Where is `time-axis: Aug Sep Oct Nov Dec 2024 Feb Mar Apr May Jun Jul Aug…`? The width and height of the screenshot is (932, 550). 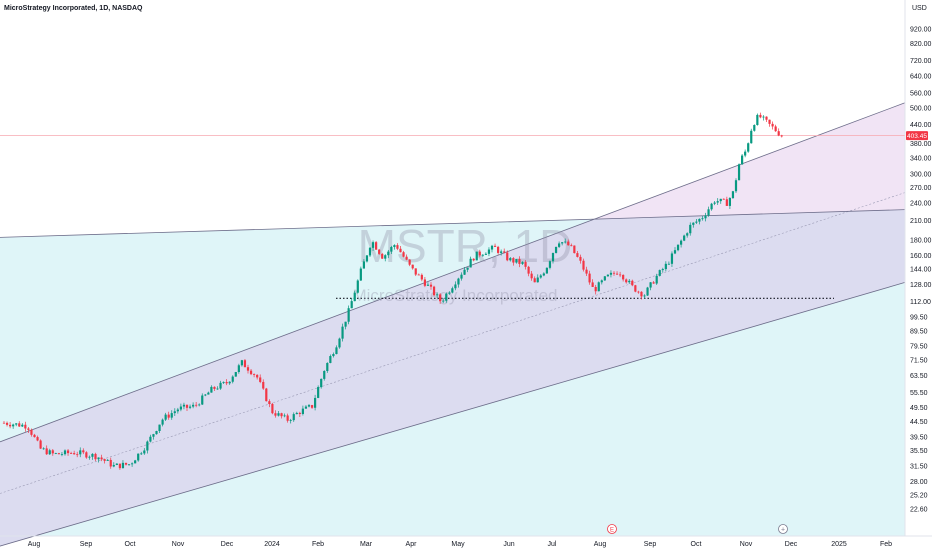
time-axis: Aug Sep Oct Nov Dec 2024 Feb Mar Apr May Jun Jul Aug… is located at coordinates (460, 544).